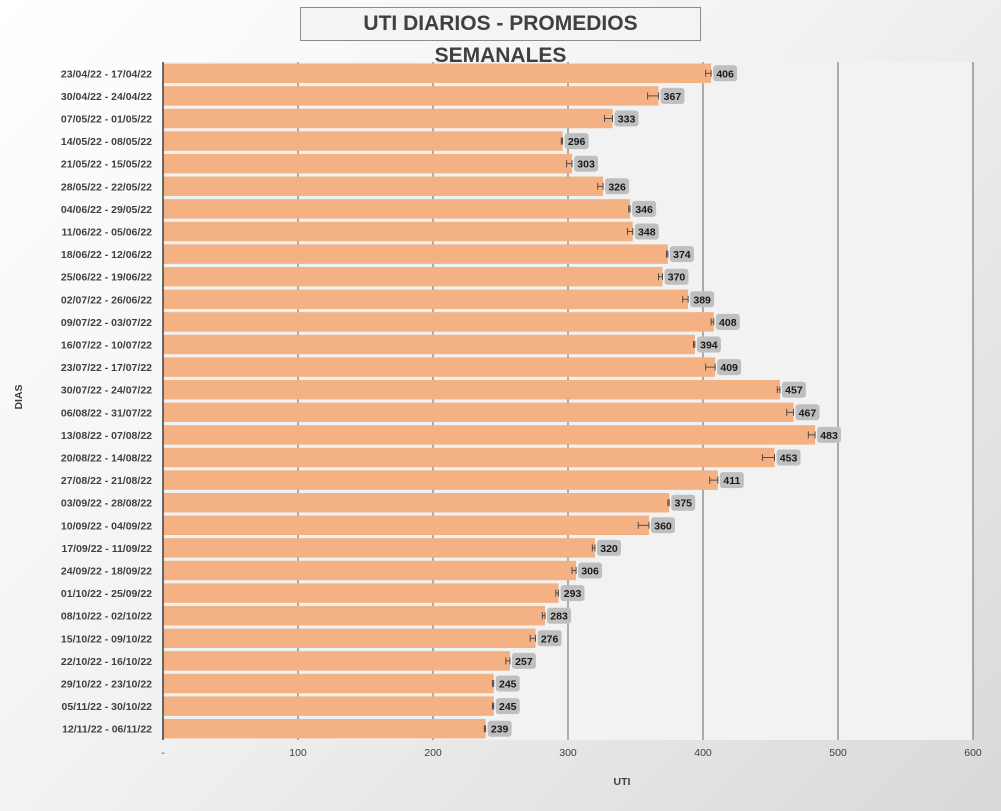 The image size is (1001, 811). I want to click on category-label: 09/07/22 - 03/07/22, so click(106, 323).